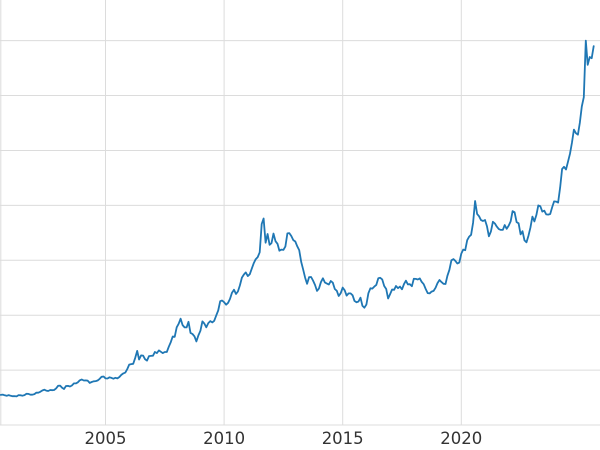 The image size is (600, 450). I want to click on x-tick-label: 2015, so click(343, 438).